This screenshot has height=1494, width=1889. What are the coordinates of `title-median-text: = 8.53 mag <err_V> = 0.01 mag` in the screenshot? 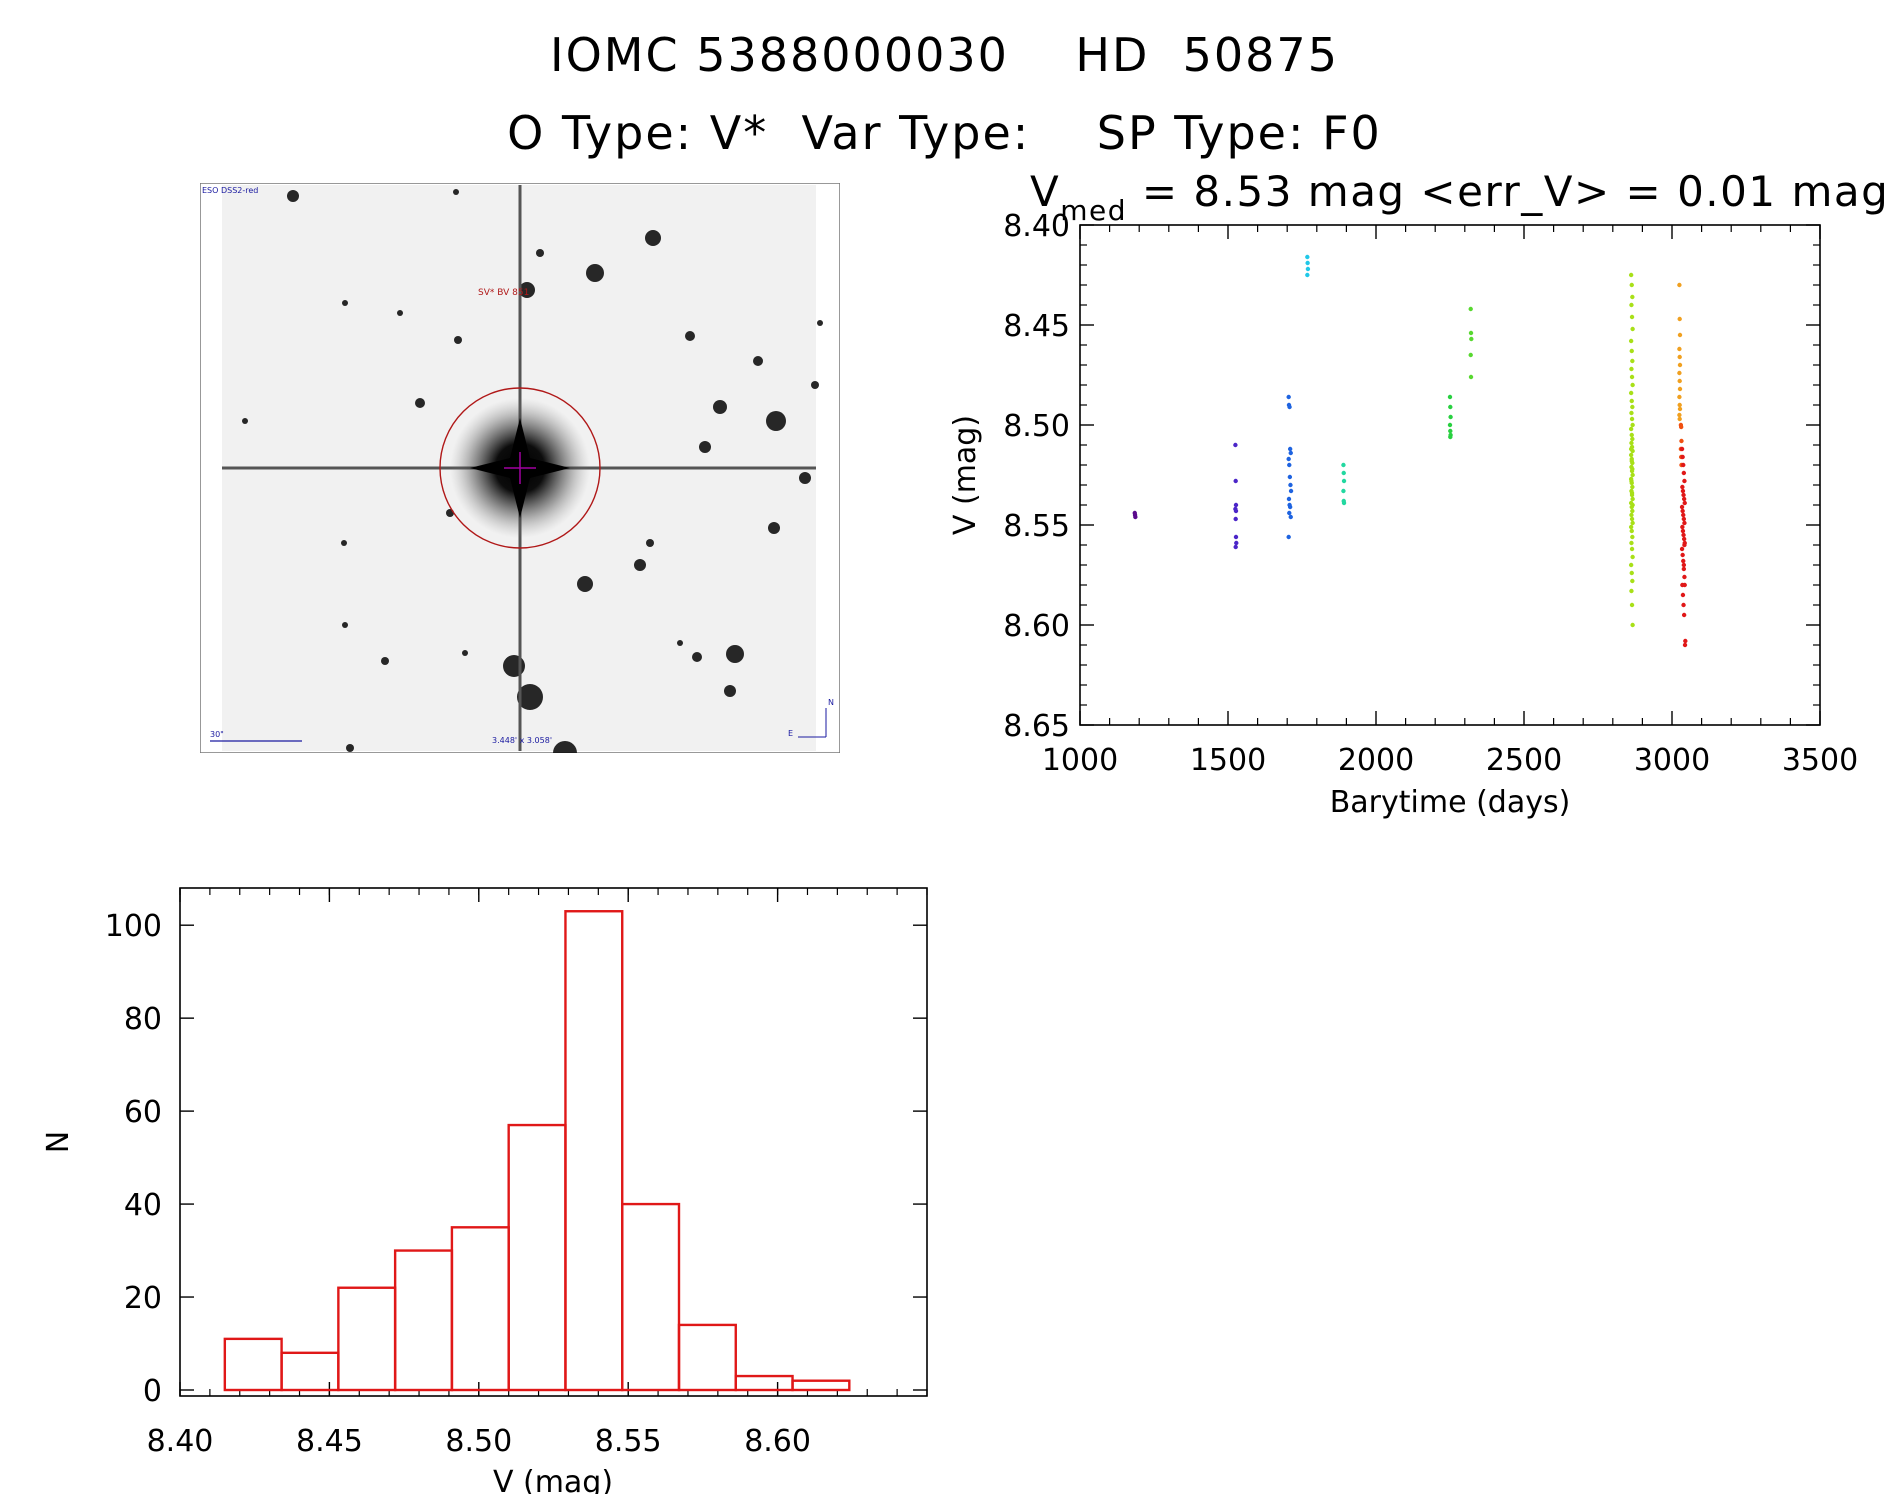 It's located at (1508, 191).